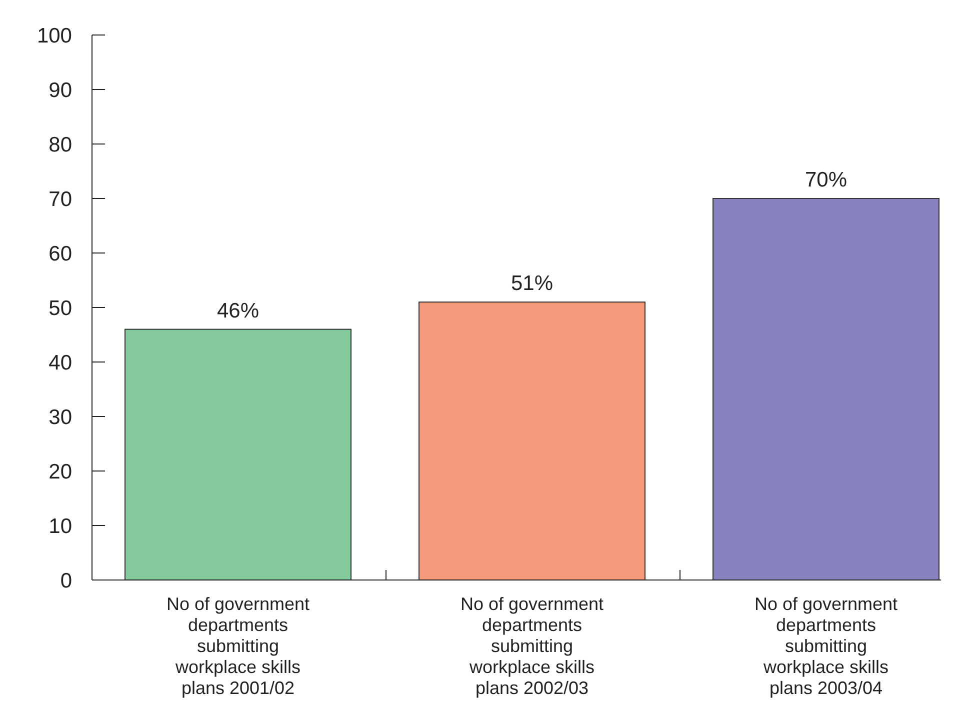 The image size is (960, 727). I want to click on x-tick-label: No of government departments submitting workplace skills plans 2001/02, so click(238, 646).